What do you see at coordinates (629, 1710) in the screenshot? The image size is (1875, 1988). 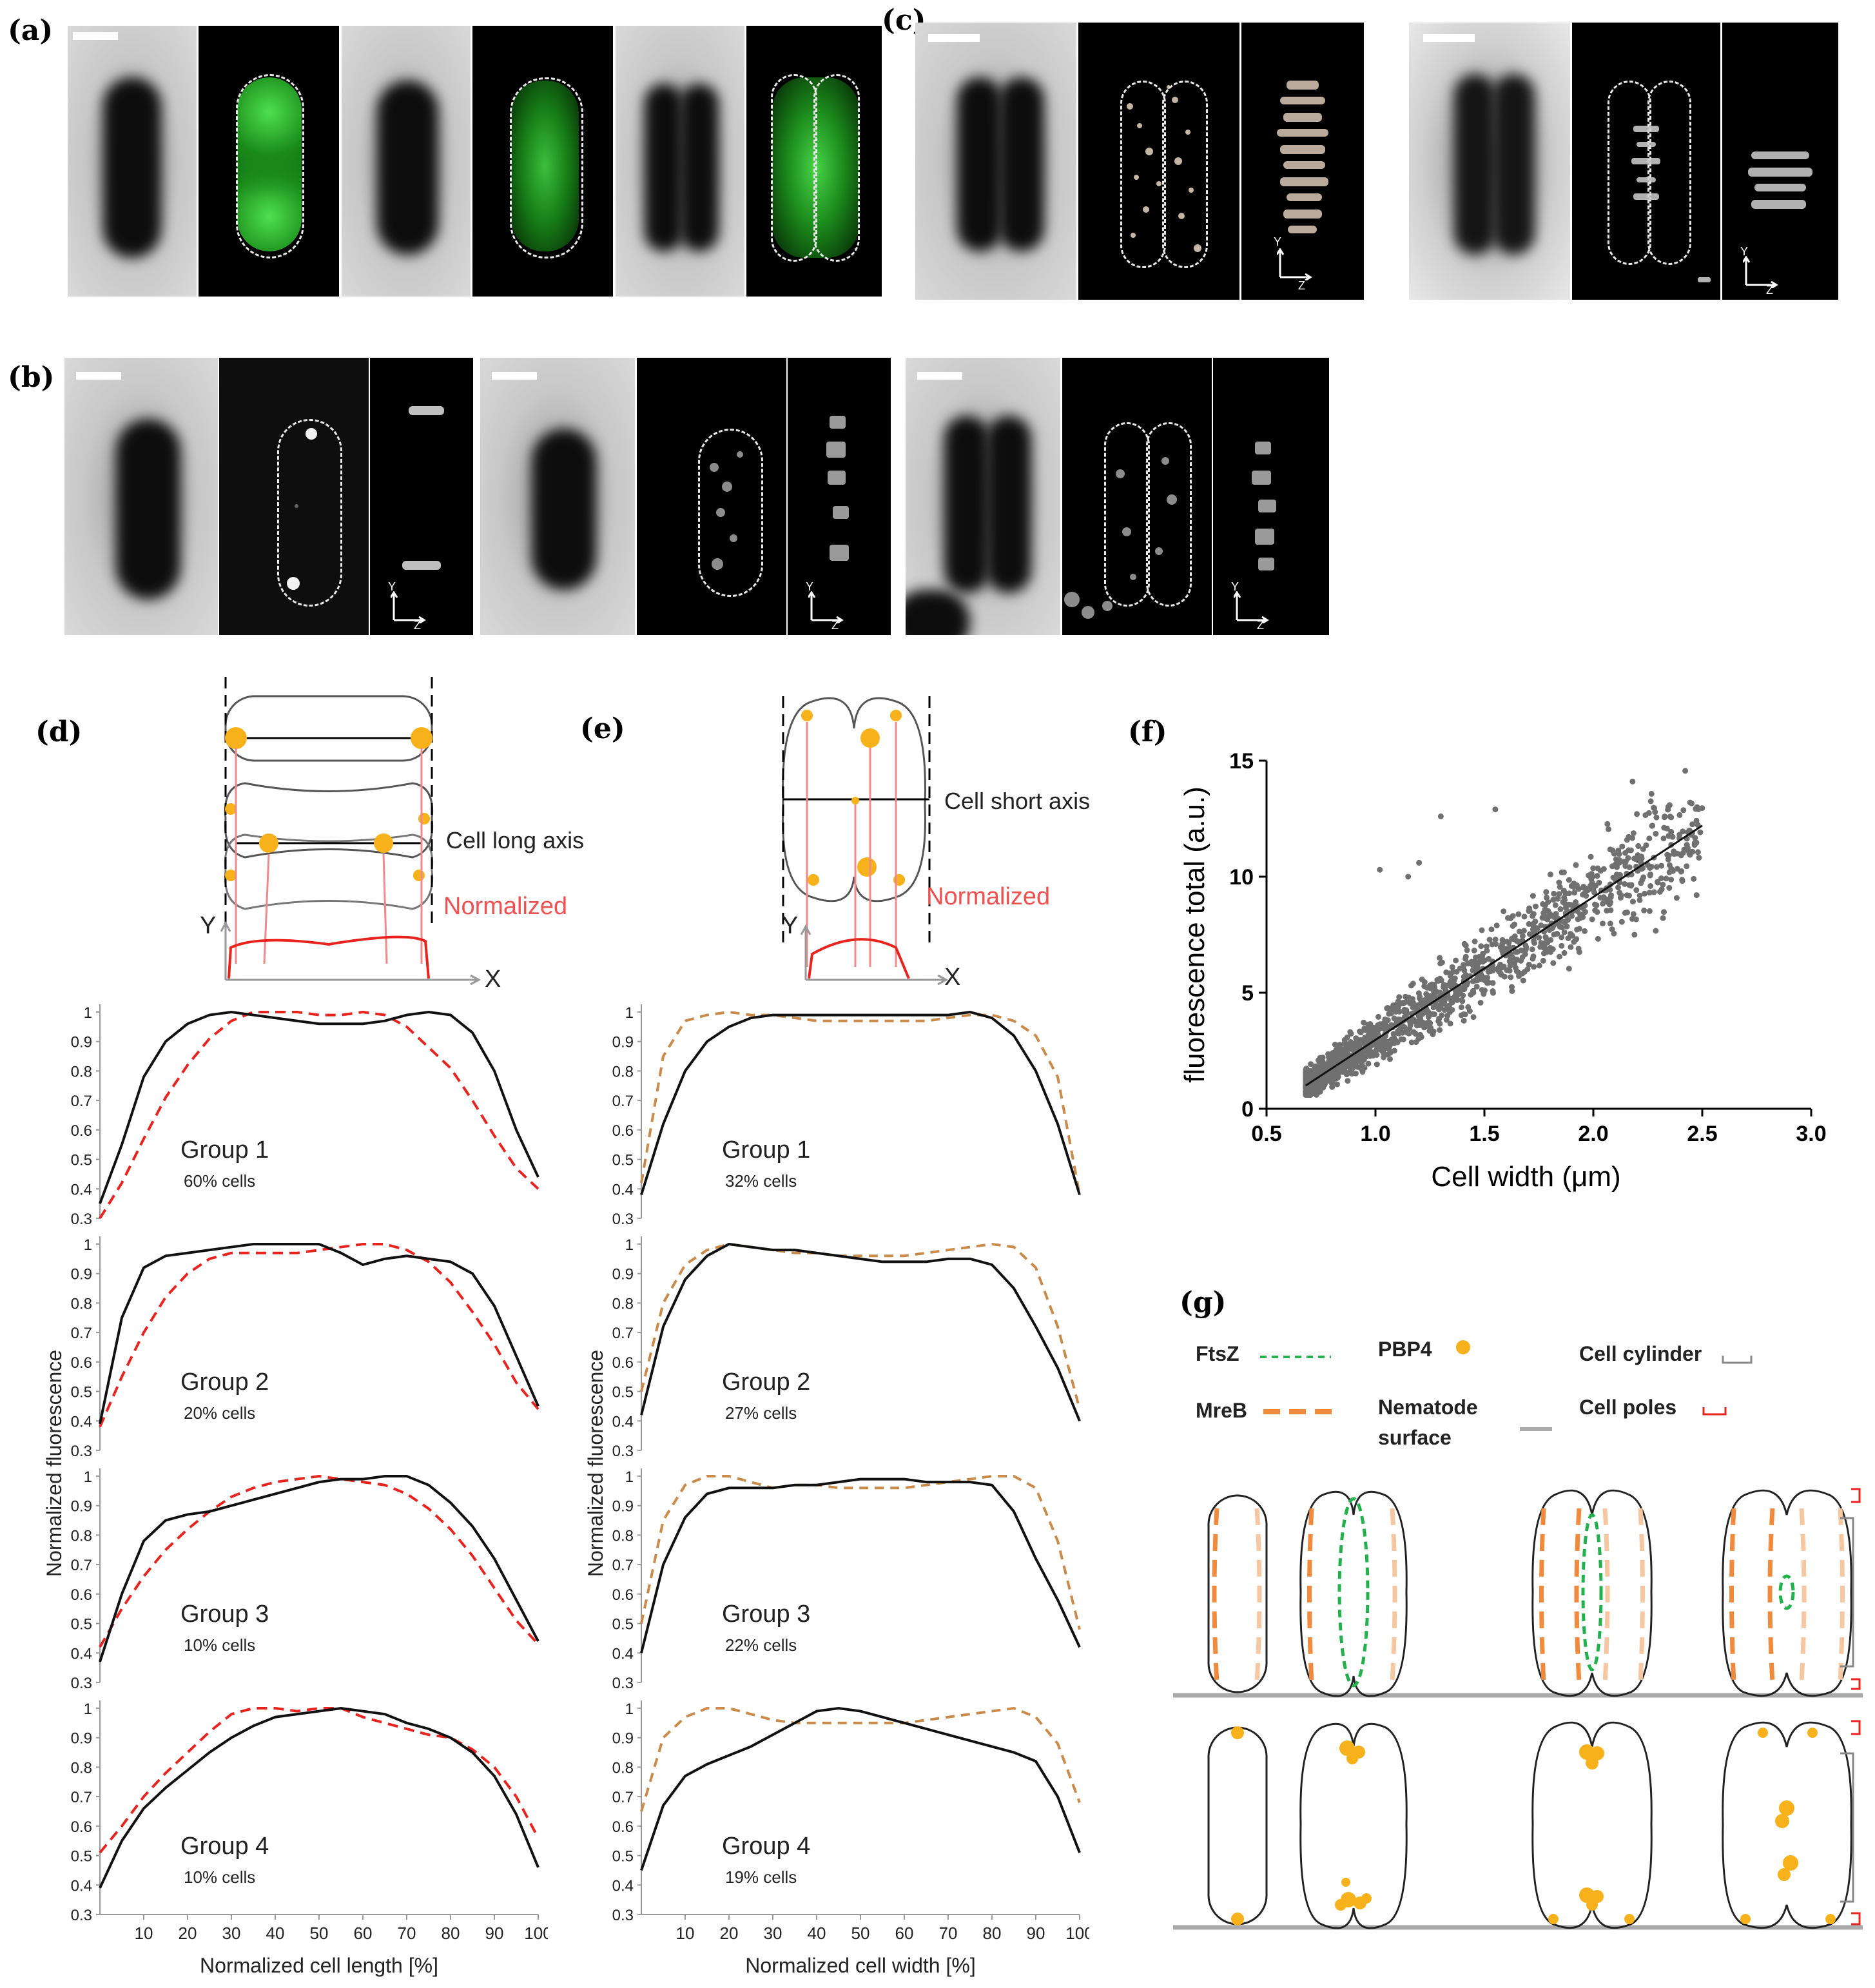 I see `y-tick-label: 1` at bounding box center [629, 1710].